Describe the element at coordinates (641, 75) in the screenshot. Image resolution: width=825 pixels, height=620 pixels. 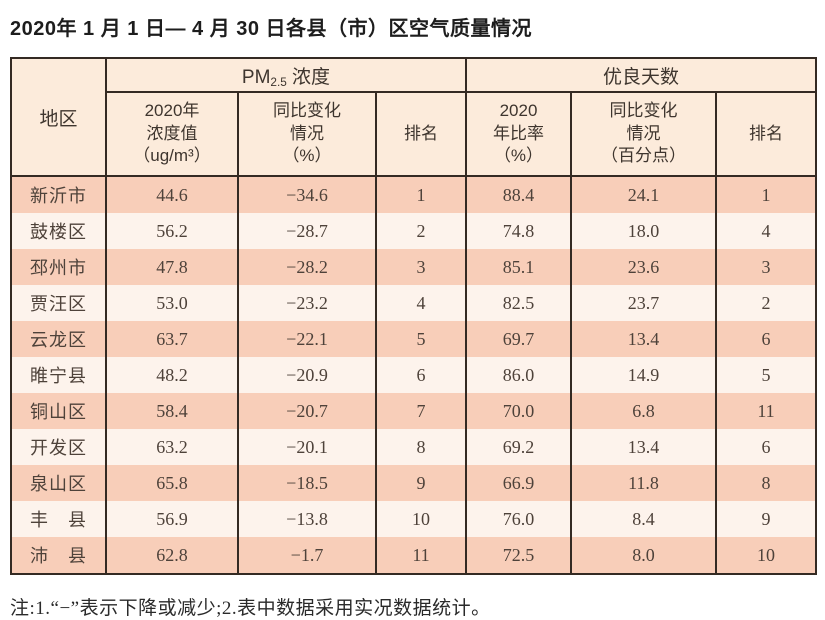
I see `header-good-days-group: 优良天数` at that location.